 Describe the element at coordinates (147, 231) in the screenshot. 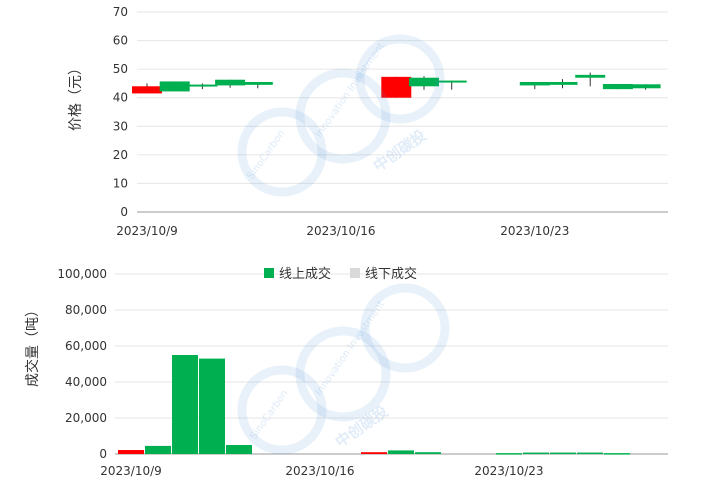

I see `price-x-tick-label: 2023/10/9` at that location.